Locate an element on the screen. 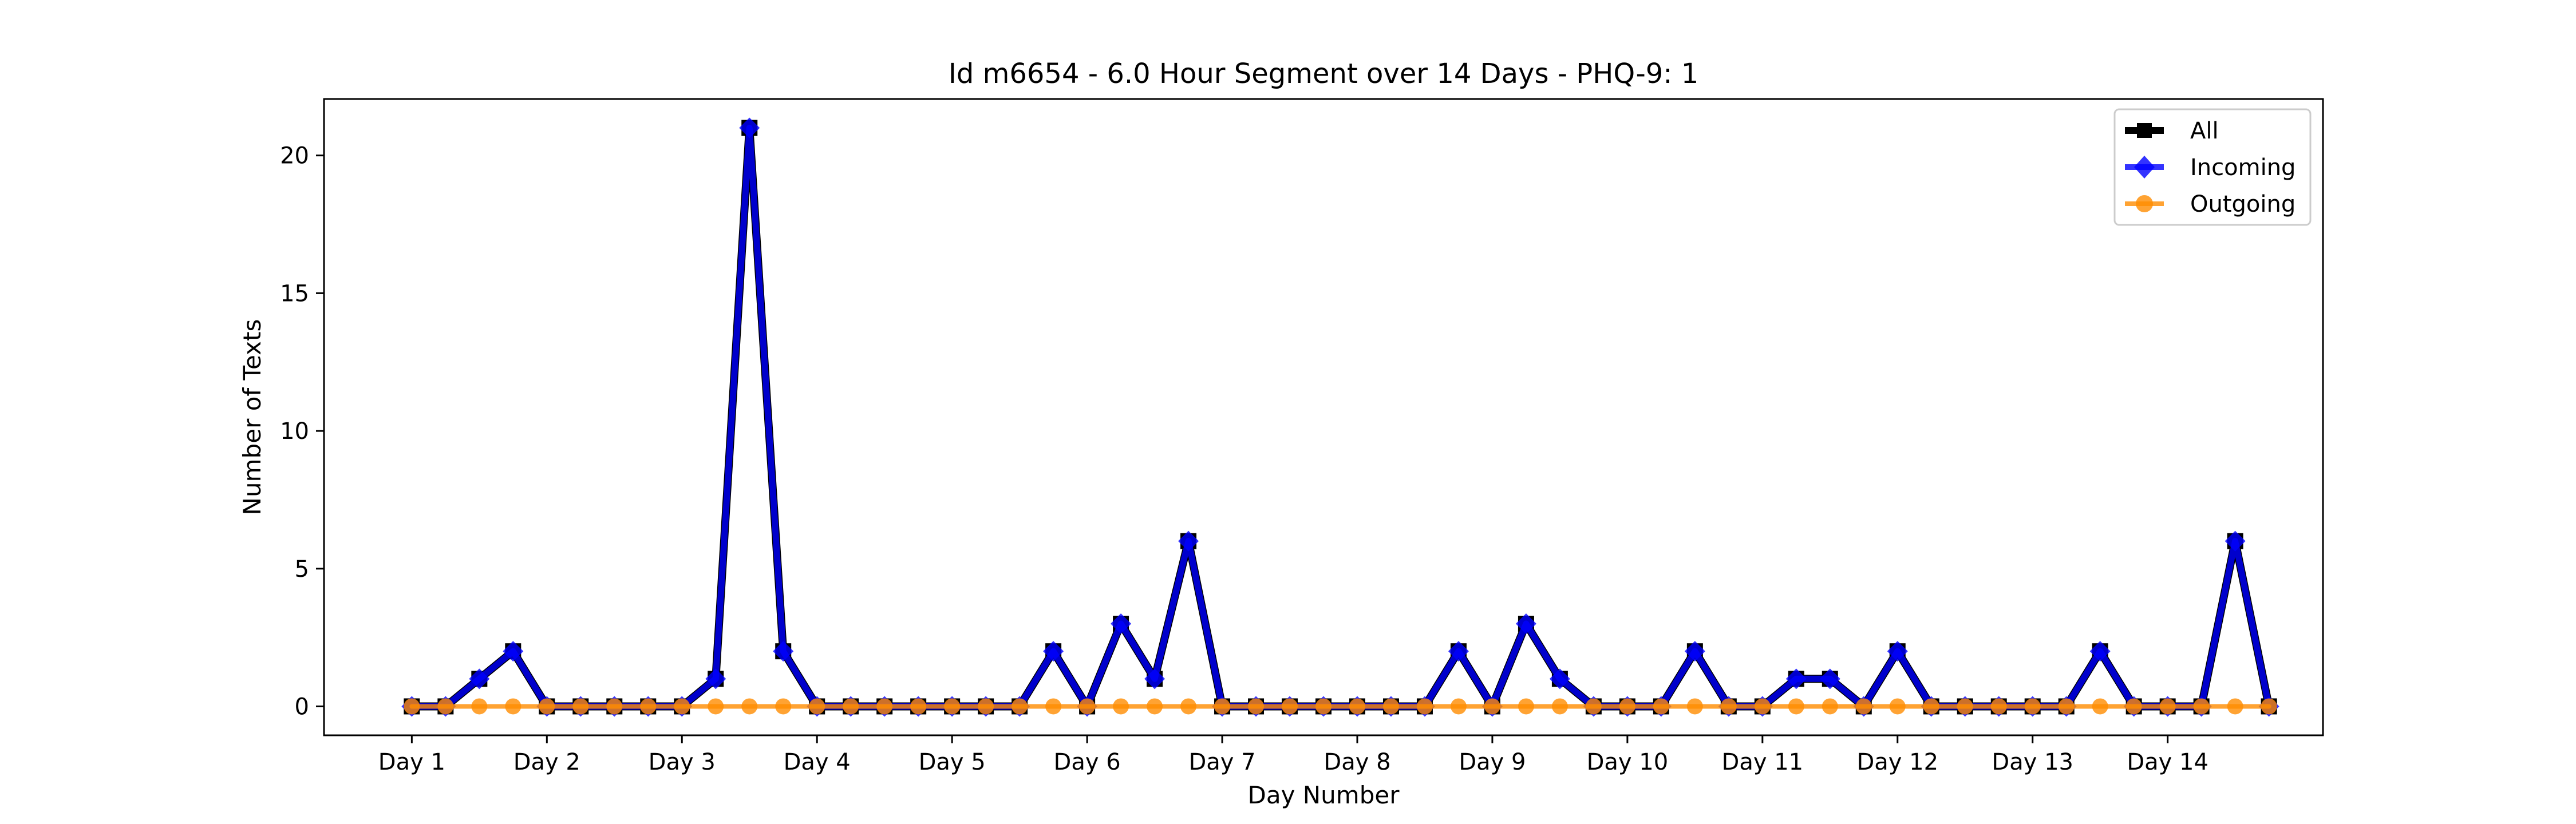  legend-label-incoming: Incoming is located at coordinates (2243, 167).